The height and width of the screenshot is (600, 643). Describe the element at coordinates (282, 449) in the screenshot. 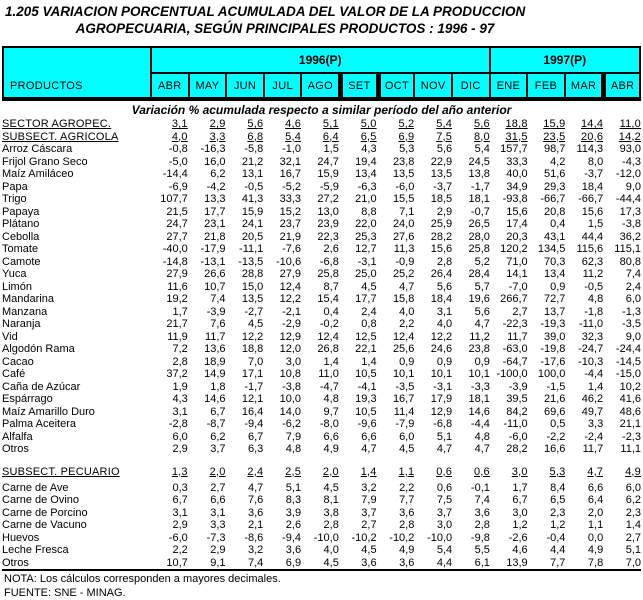

I see `cell-value: 4,8` at that location.